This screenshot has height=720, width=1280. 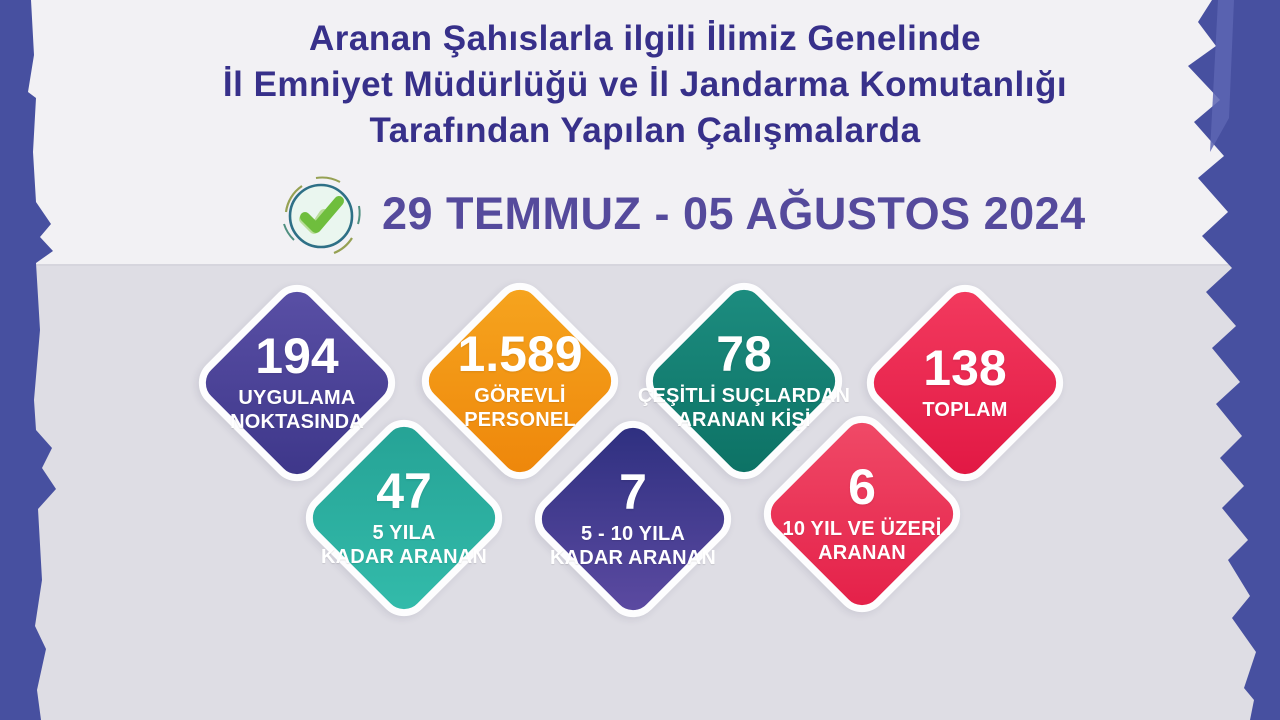 I want to click on stat-content: 7 5 - 10 YILA KADAR ARANAN, so click(x=633, y=519).